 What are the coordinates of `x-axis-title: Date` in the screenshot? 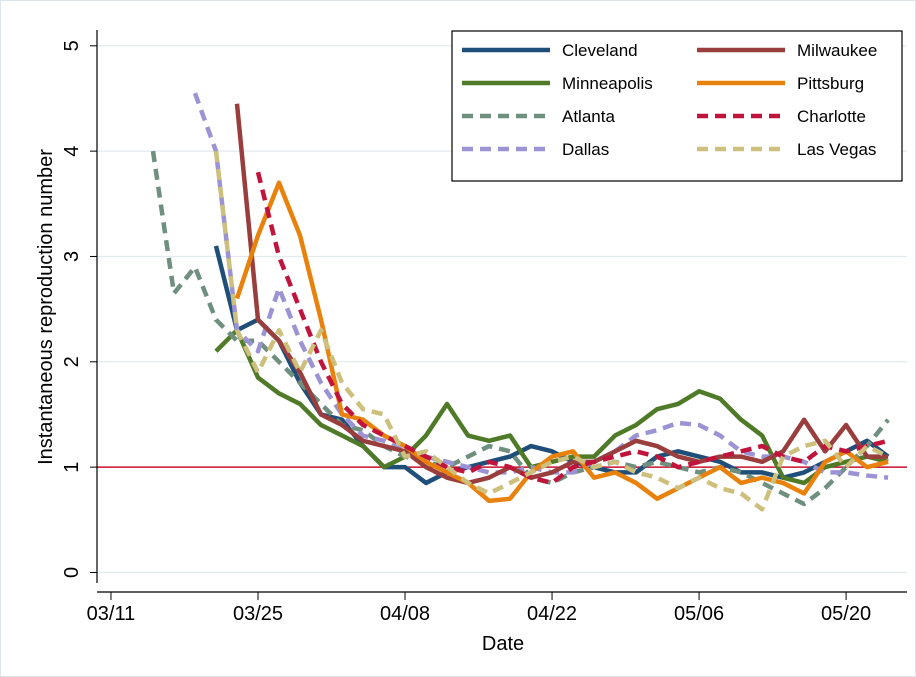 It's located at (503, 644).